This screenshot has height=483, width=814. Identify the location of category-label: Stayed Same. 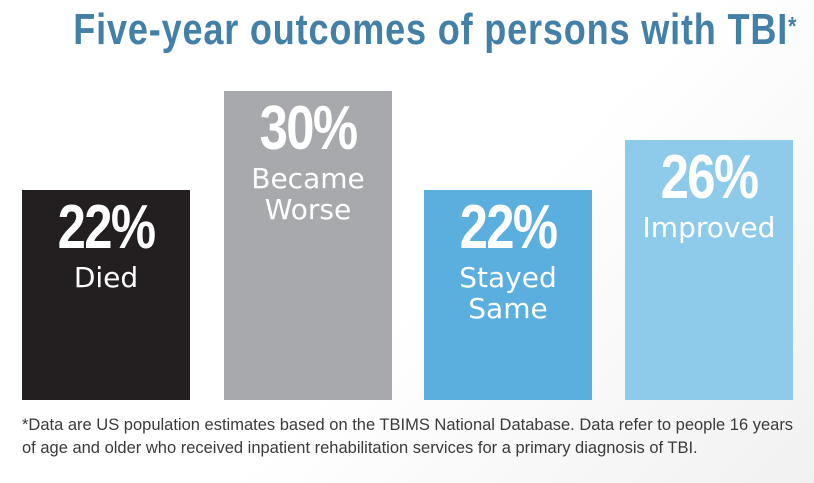
(508, 292).